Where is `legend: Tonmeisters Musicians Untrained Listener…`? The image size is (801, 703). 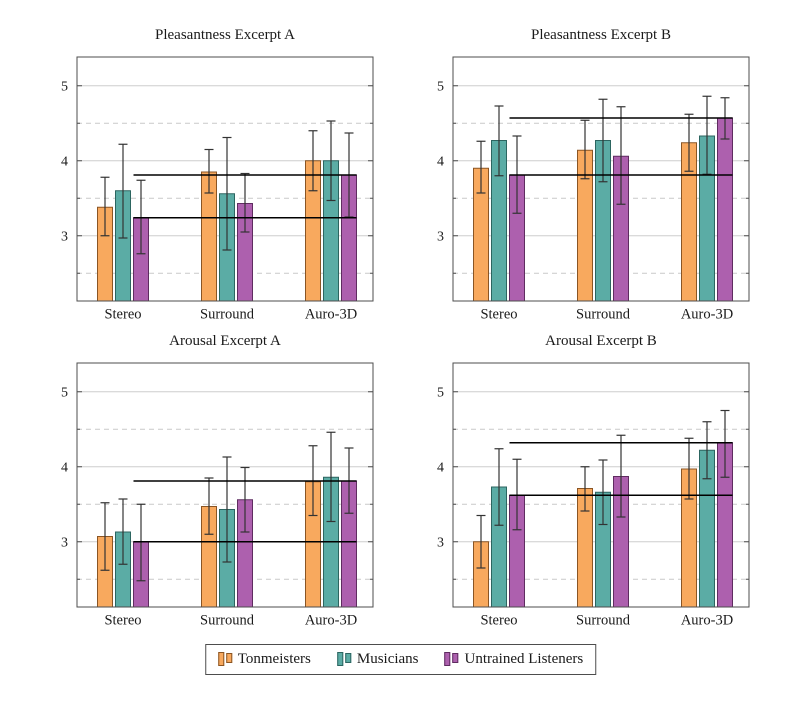
legend: Tonmeisters Musicians Untrained Listener… is located at coordinates (400, 659).